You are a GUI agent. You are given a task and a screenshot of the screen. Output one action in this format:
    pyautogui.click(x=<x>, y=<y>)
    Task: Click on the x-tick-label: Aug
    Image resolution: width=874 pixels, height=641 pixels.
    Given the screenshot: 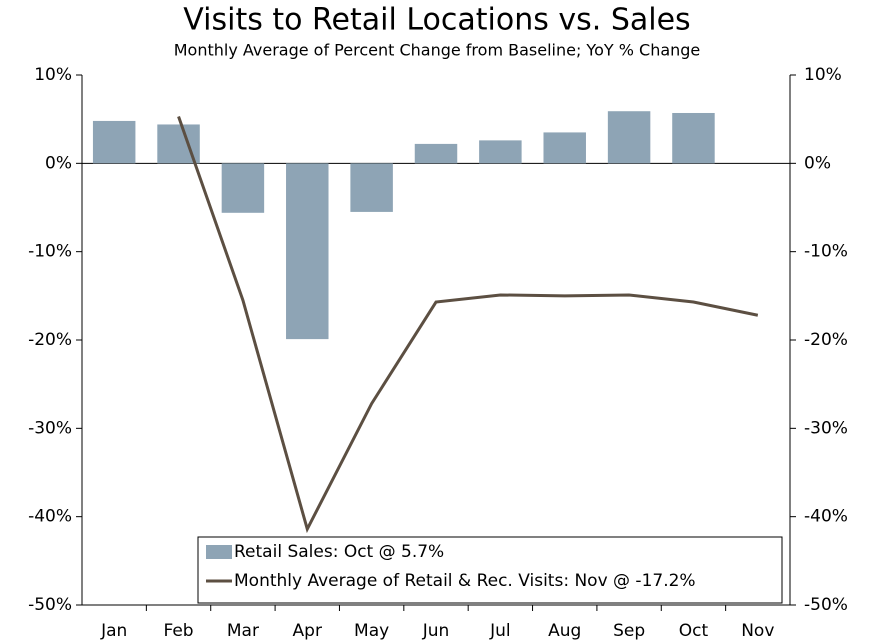 What is the action you would take?
    pyautogui.click(x=564, y=631)
    